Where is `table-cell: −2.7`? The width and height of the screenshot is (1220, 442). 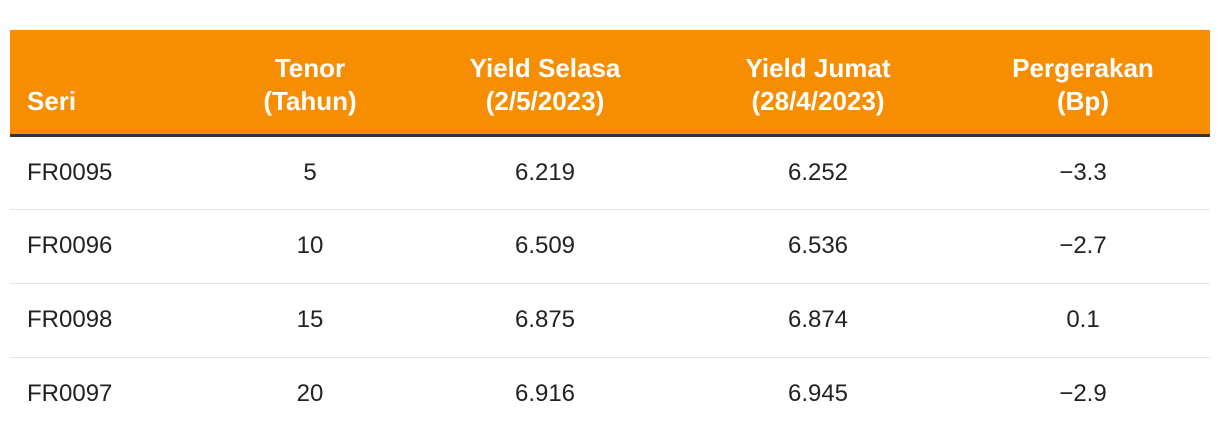
table-cell: −2.7 is located at coordinates (1083, 246).